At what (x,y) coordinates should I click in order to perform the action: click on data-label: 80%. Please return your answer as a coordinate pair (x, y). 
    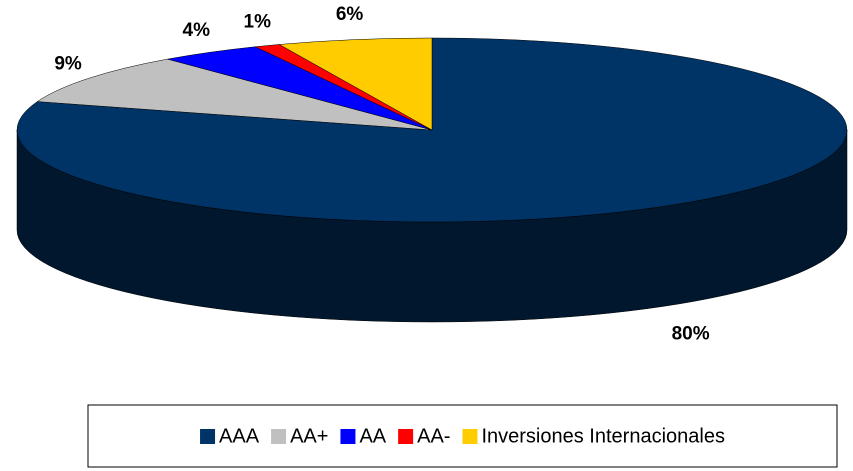
    Looking at the image, I should click on (691, 334).